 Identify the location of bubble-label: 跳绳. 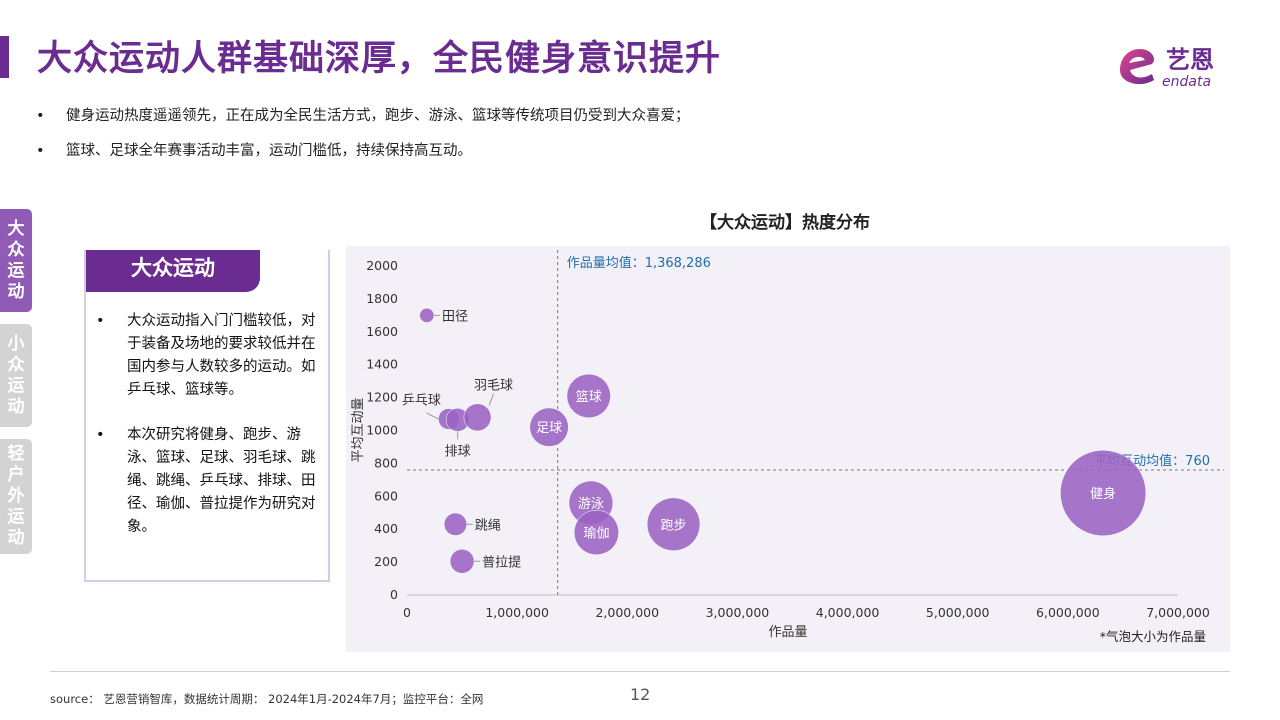
(488, 525).